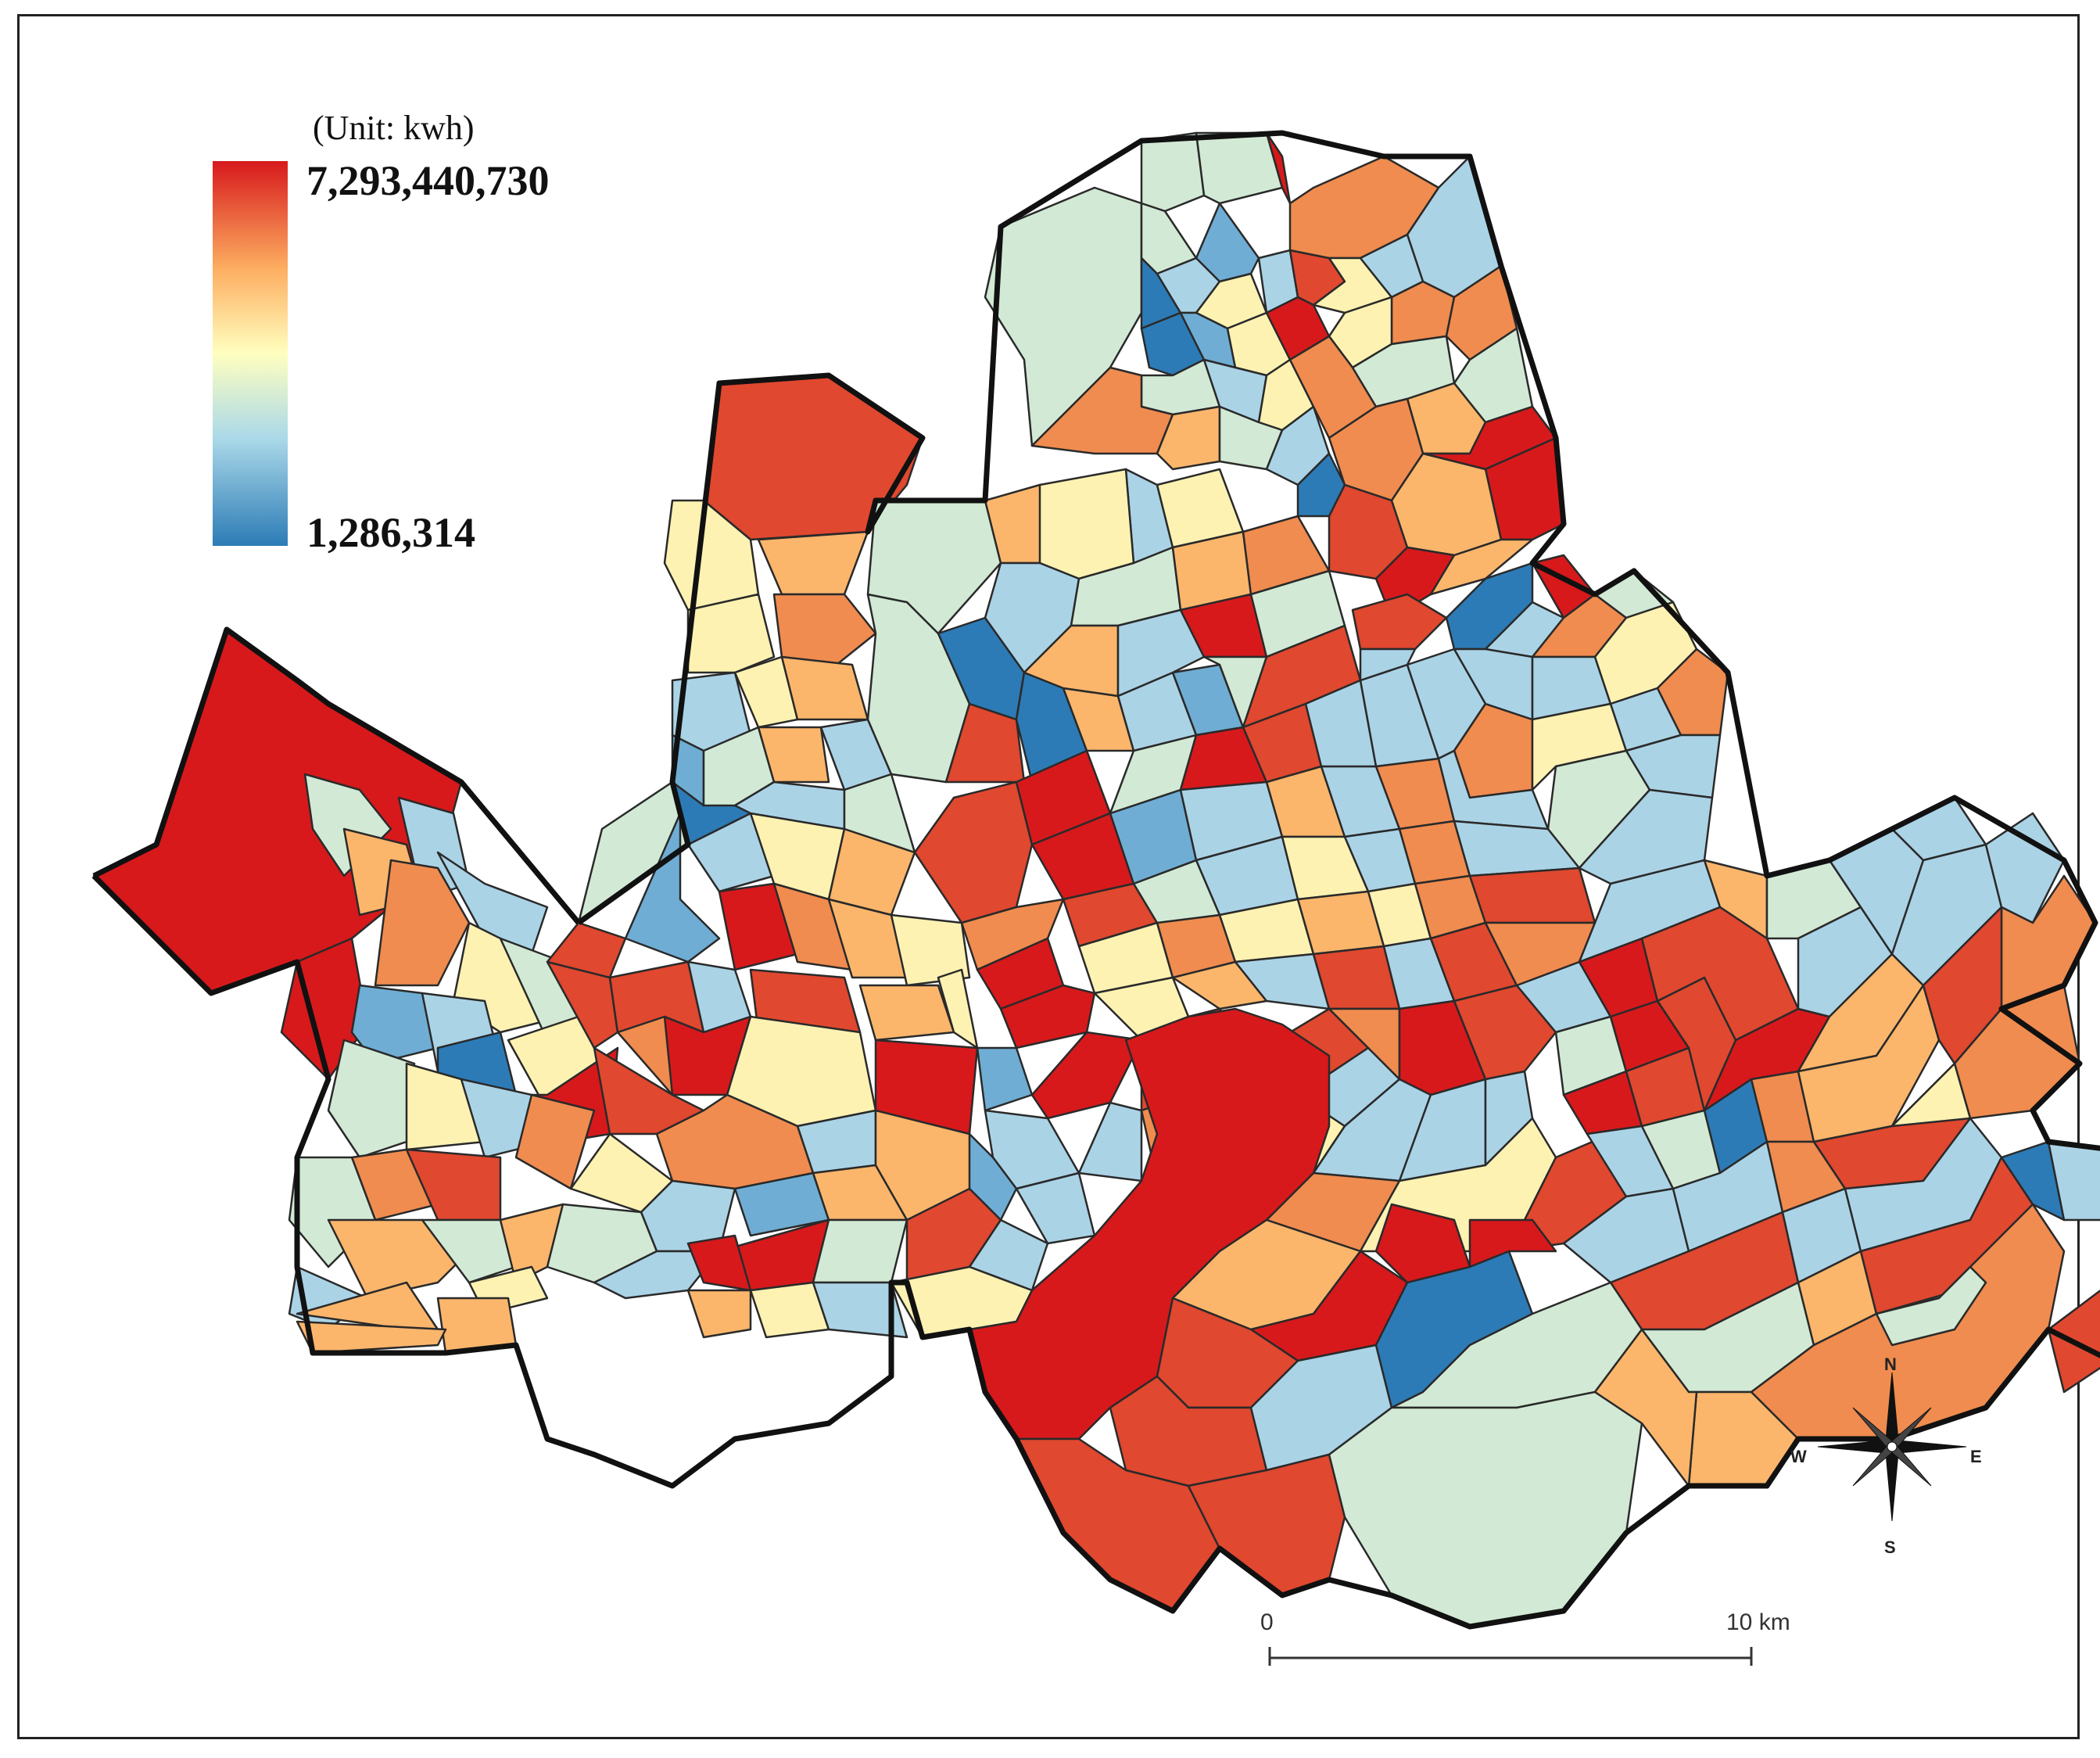 The width and height of the screenshot is (2100, 1758). Describe the element at coordinates (250, 353) in the screenshot. I see `legend-color-ramp` at that location.